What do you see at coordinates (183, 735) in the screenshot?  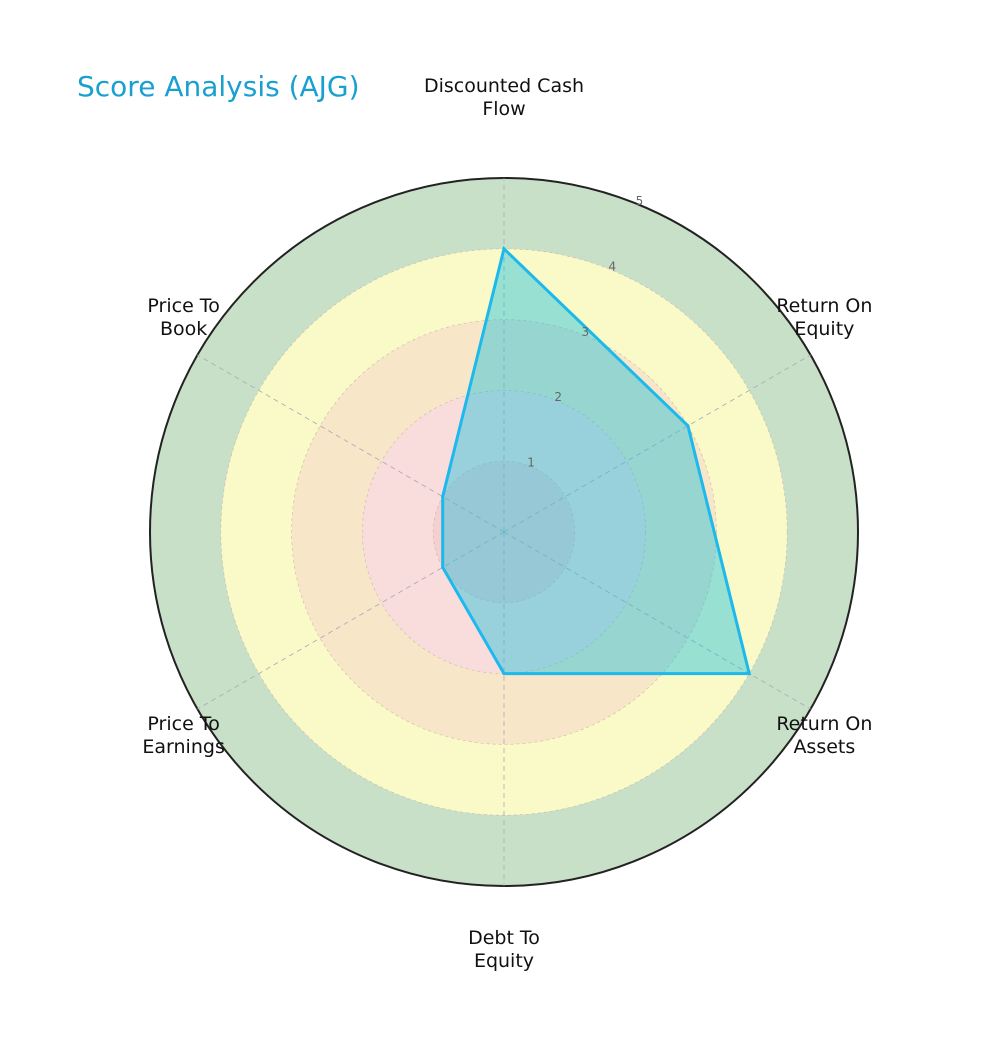 I see `category-label: Price To Earnings` at bounding box center [183, 735].